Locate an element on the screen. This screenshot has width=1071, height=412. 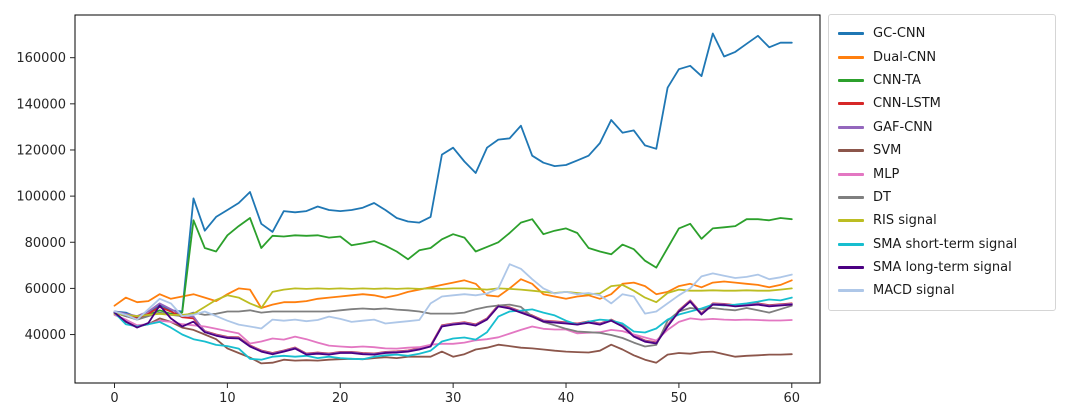
legend-item: MACD signal is located at coordinates (941, 290).